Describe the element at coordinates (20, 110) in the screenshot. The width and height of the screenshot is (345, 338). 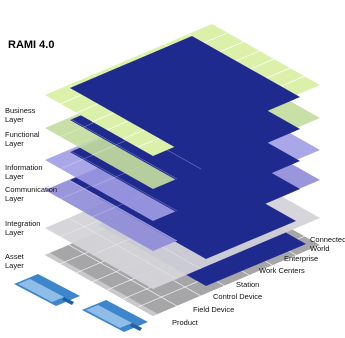
I see `layer-label-line: Business` at that location.